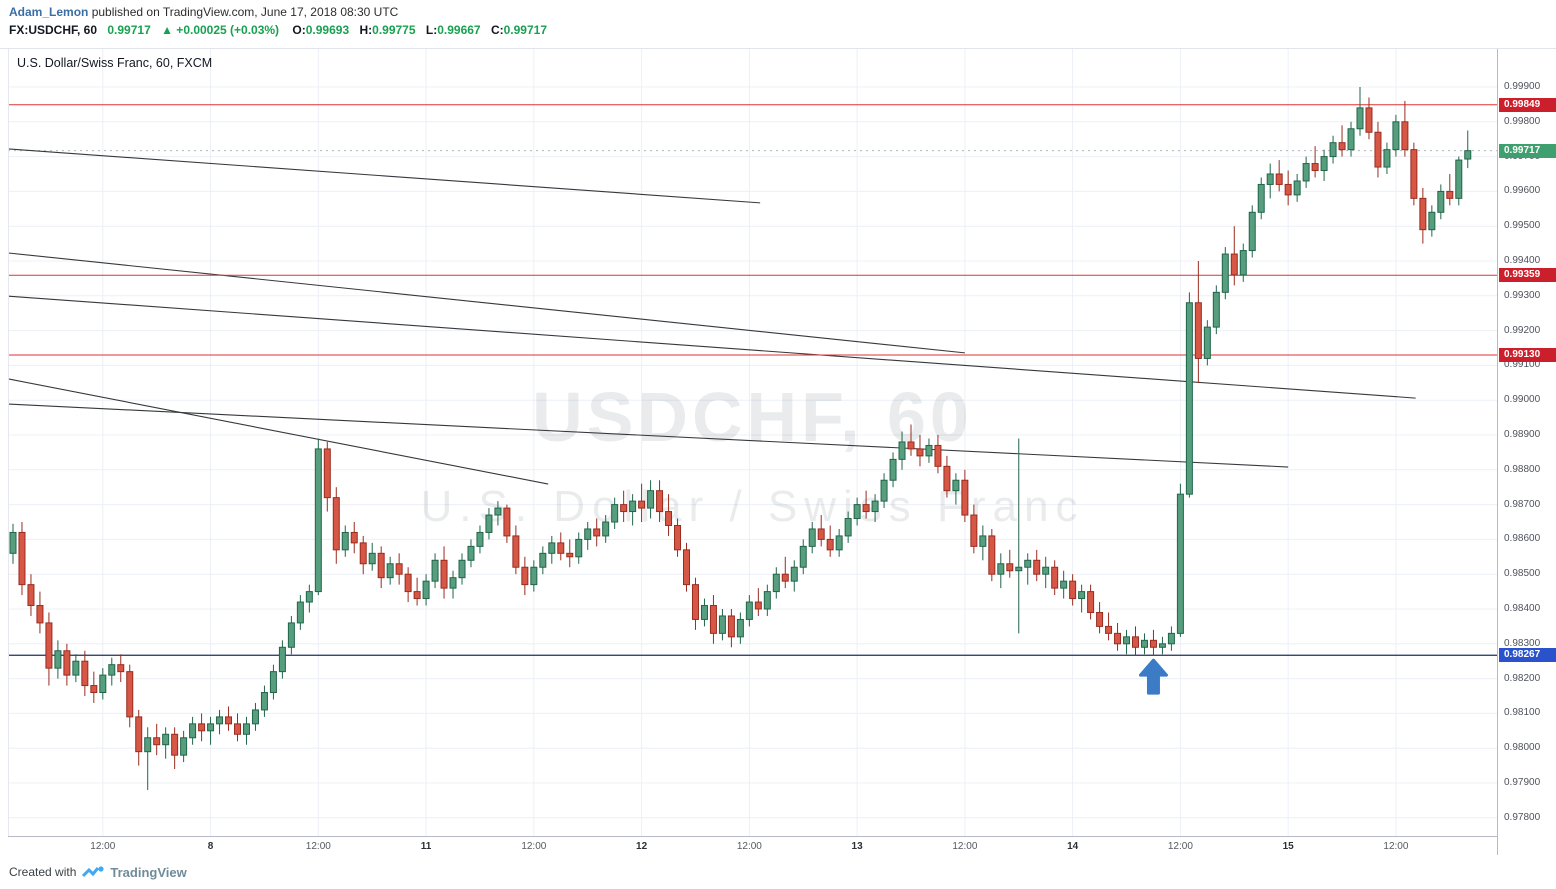  What do you see at coordinates (1527, 150) in the screenshot?
I see `last-price-label: 0.99717` at bounding box center [1527, 150].